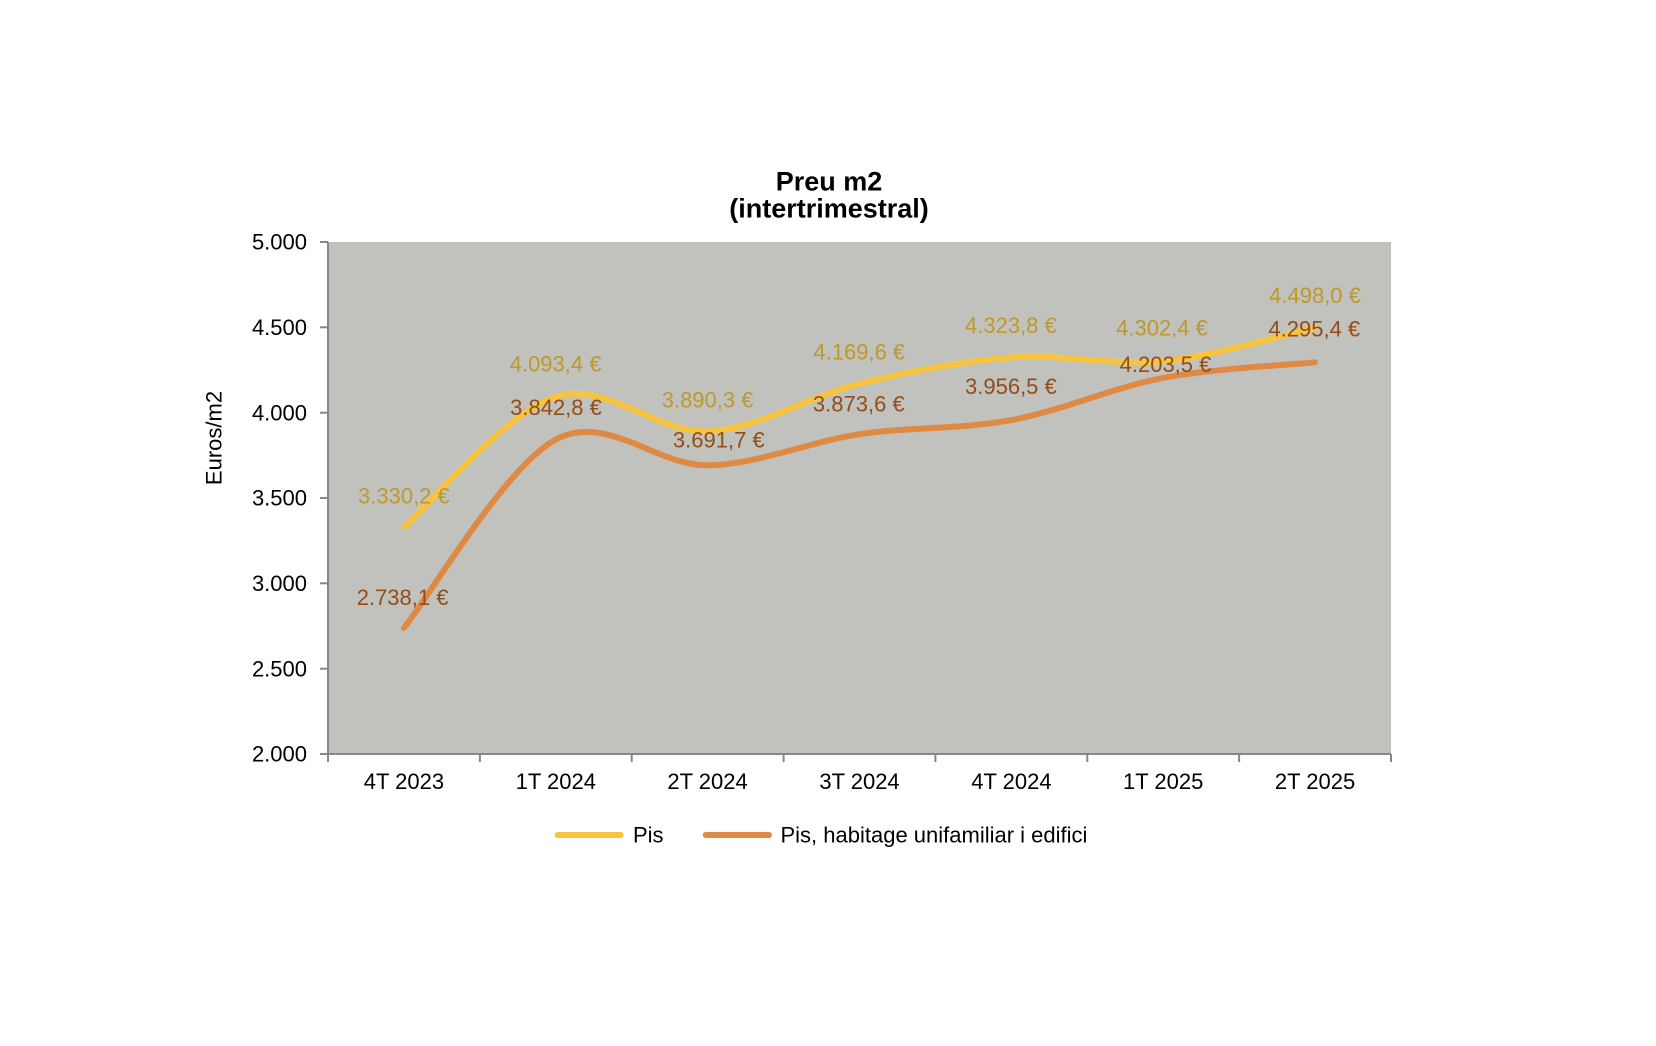 Image resolution: width=1656 pixels, height=1046 pixels. Describe the element at coordinates (214, 438) in the screenshot. I see `svg-text: Euros/m2` at that location.